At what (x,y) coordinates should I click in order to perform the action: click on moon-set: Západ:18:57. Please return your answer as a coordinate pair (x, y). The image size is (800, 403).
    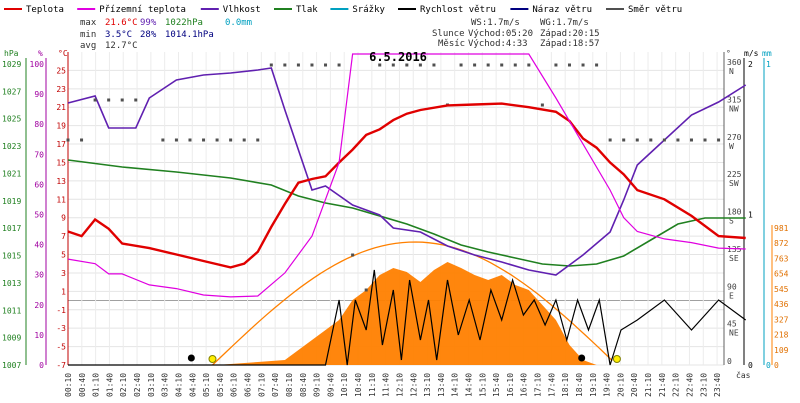
    Looking at the image, I should click on (570, 44).